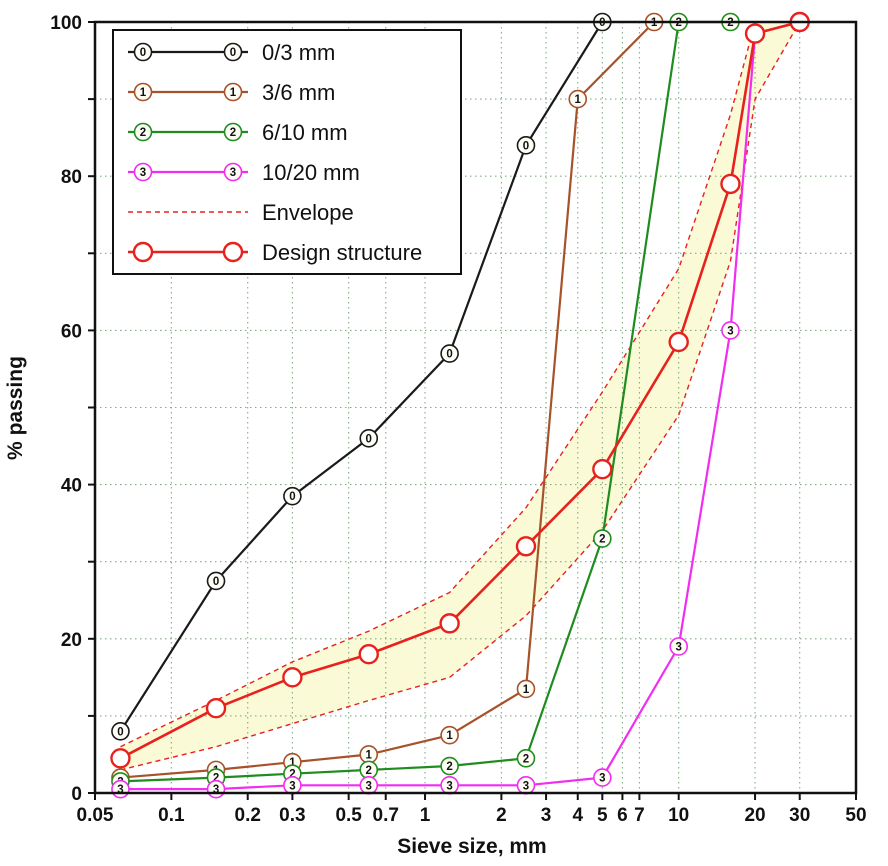 The image size is (888, 866). Describe the element at coordinates (602, 815) in the screenshot. I see `x-tick-label: 5` at that location.